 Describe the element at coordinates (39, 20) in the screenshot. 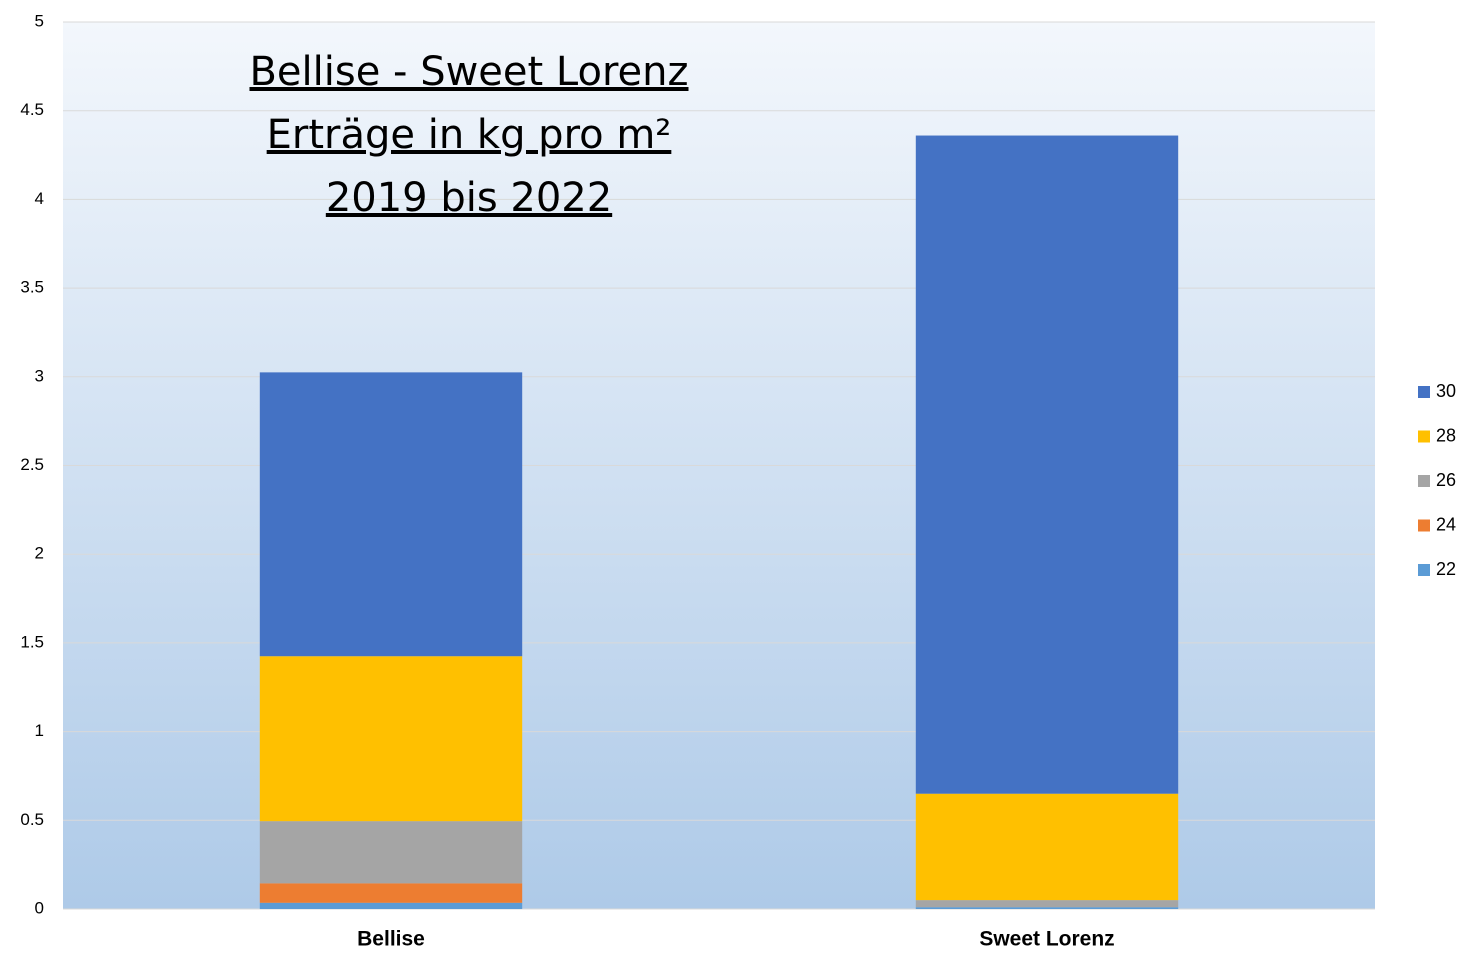

I see `y-tick-label: 5` at that location.